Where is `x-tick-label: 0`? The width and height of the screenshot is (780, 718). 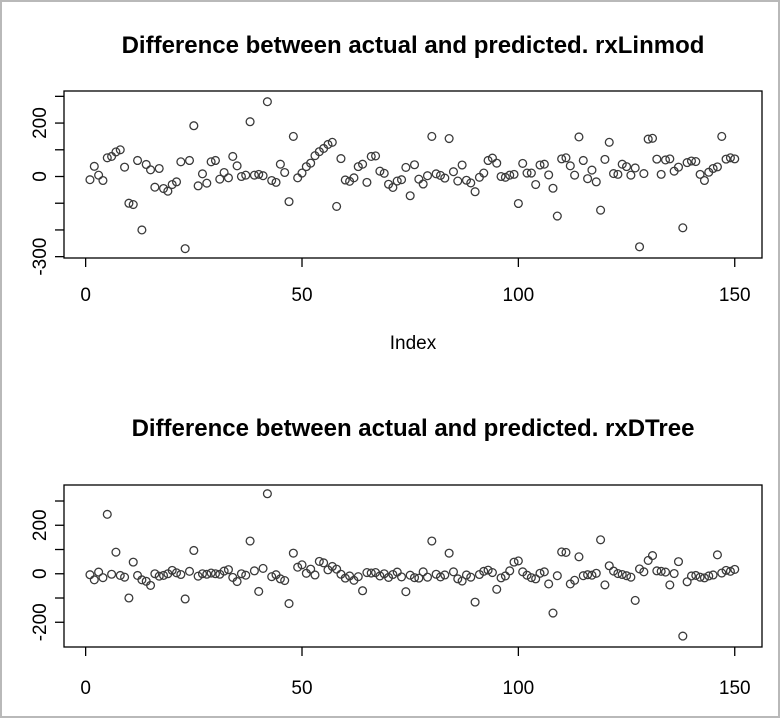
x-tick-label: 0 is located at coordinates (85, 295).